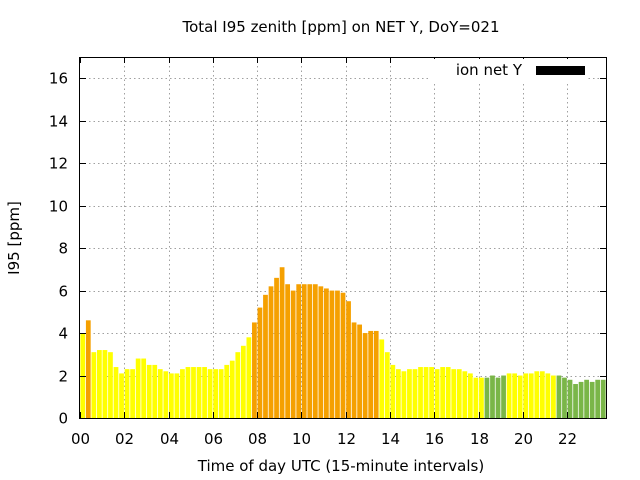  What do you see at coordinates (567, 439) in the screenshot?
I see `x-tick-label: 22` at bounding box center [567, 439].